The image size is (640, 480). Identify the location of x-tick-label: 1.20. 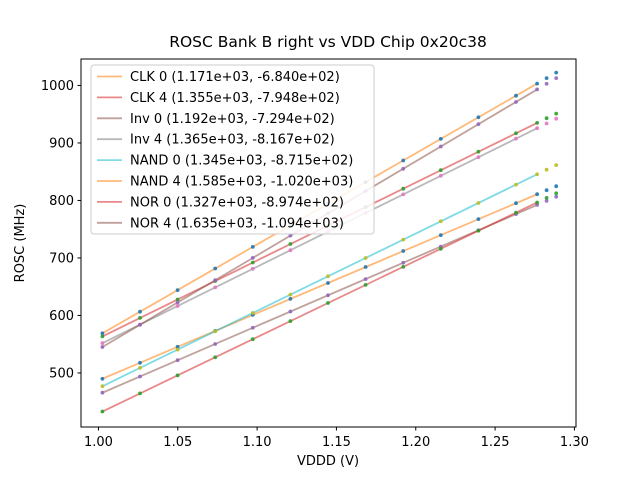
(415, 442).